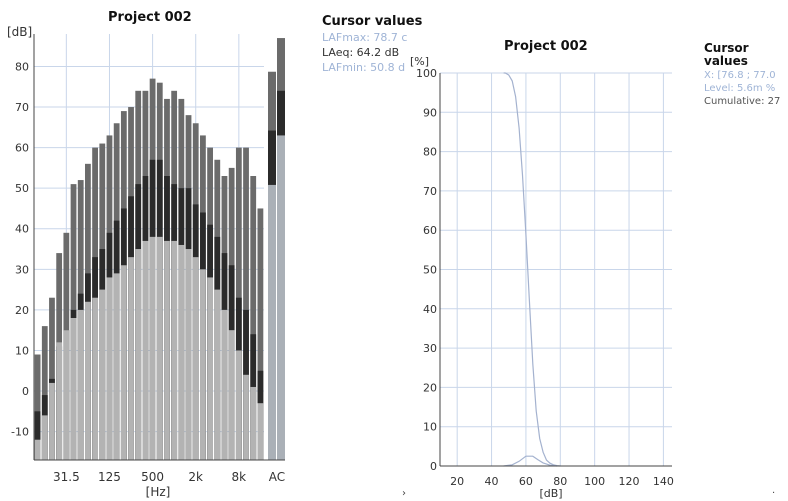 The height and width of the screenshot is (501, 788). What do you see at coordinates (560, 481) in the screenshot?
I see `cumulative-x-tick-label: 80` at bounding box center [560, 481].